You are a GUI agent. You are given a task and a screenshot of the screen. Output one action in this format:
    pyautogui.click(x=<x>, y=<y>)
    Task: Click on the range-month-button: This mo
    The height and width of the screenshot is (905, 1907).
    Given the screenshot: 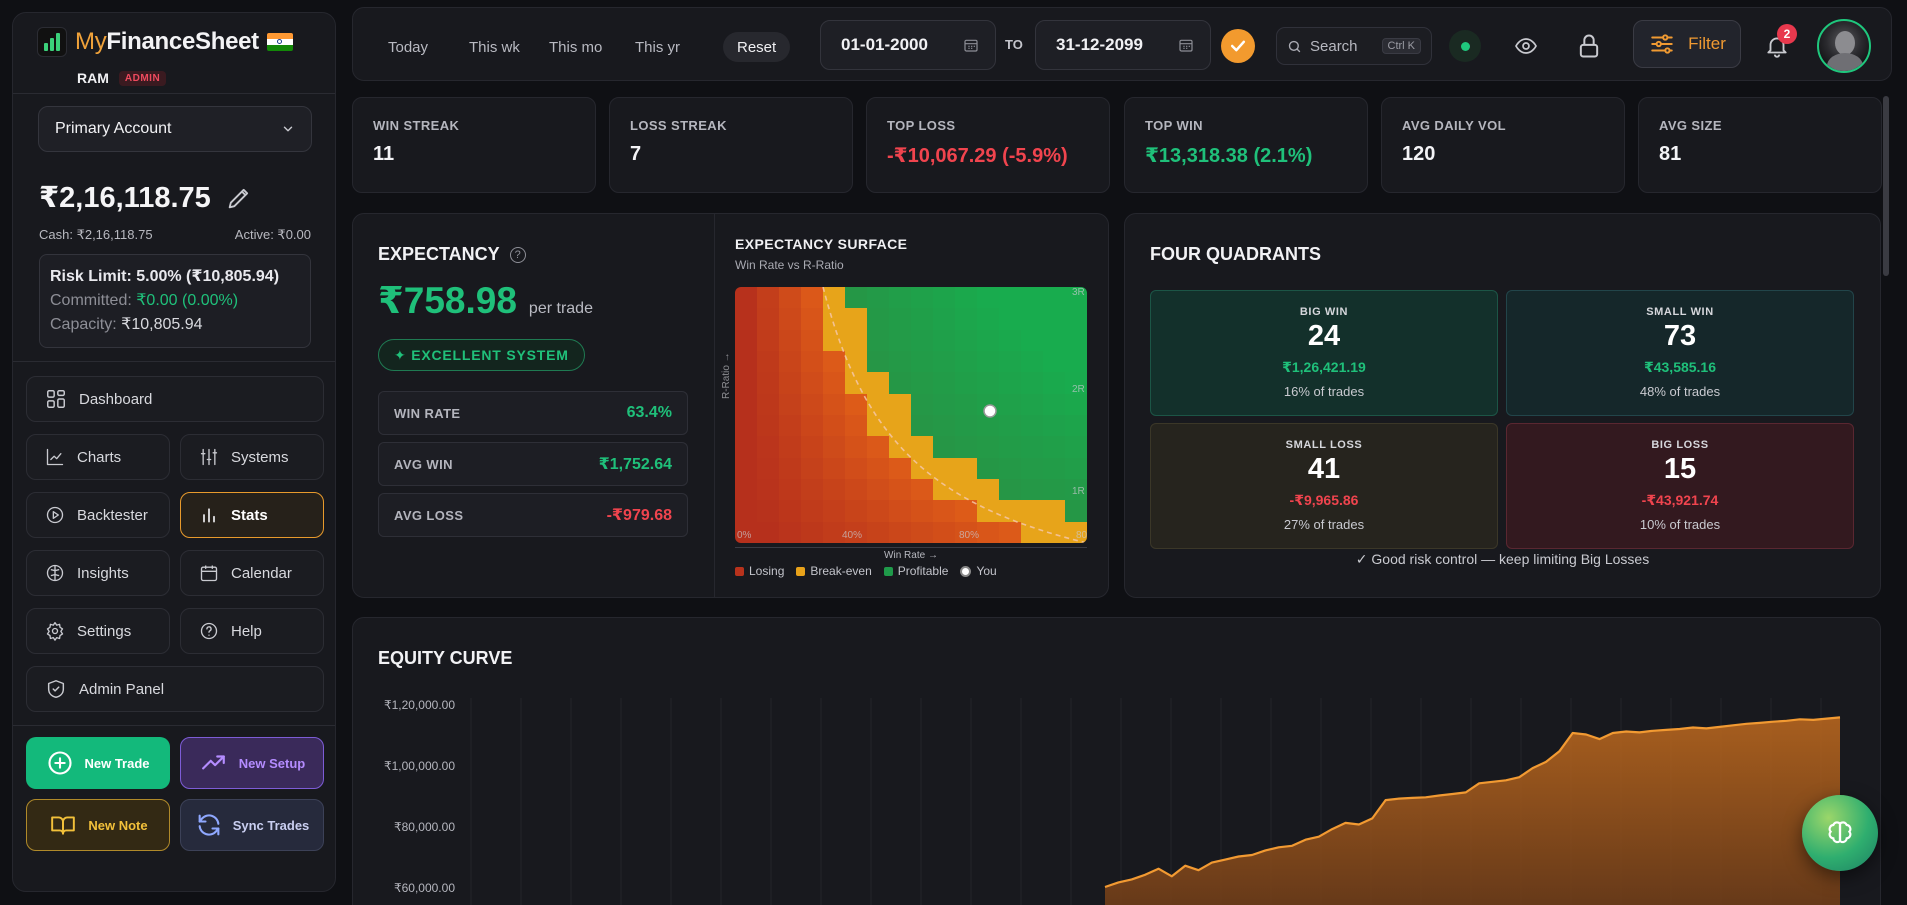 What is the action you would take?
    pyautogui.click(x=576, y=47)
    